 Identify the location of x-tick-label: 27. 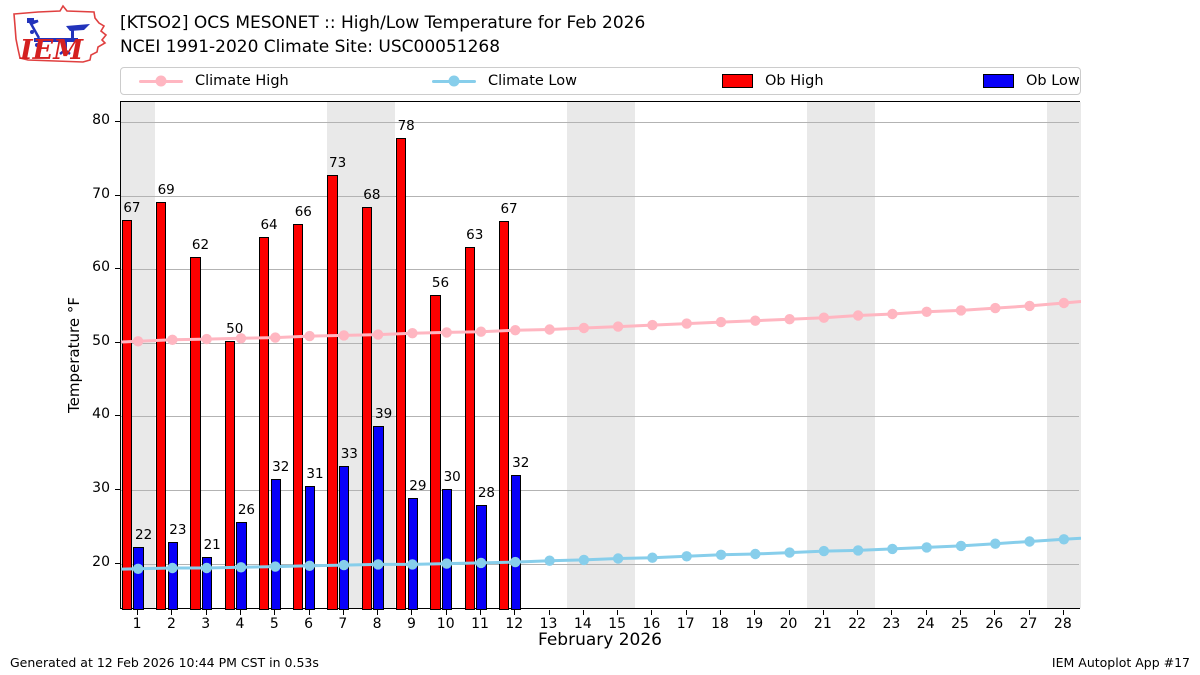
(1028, 624).